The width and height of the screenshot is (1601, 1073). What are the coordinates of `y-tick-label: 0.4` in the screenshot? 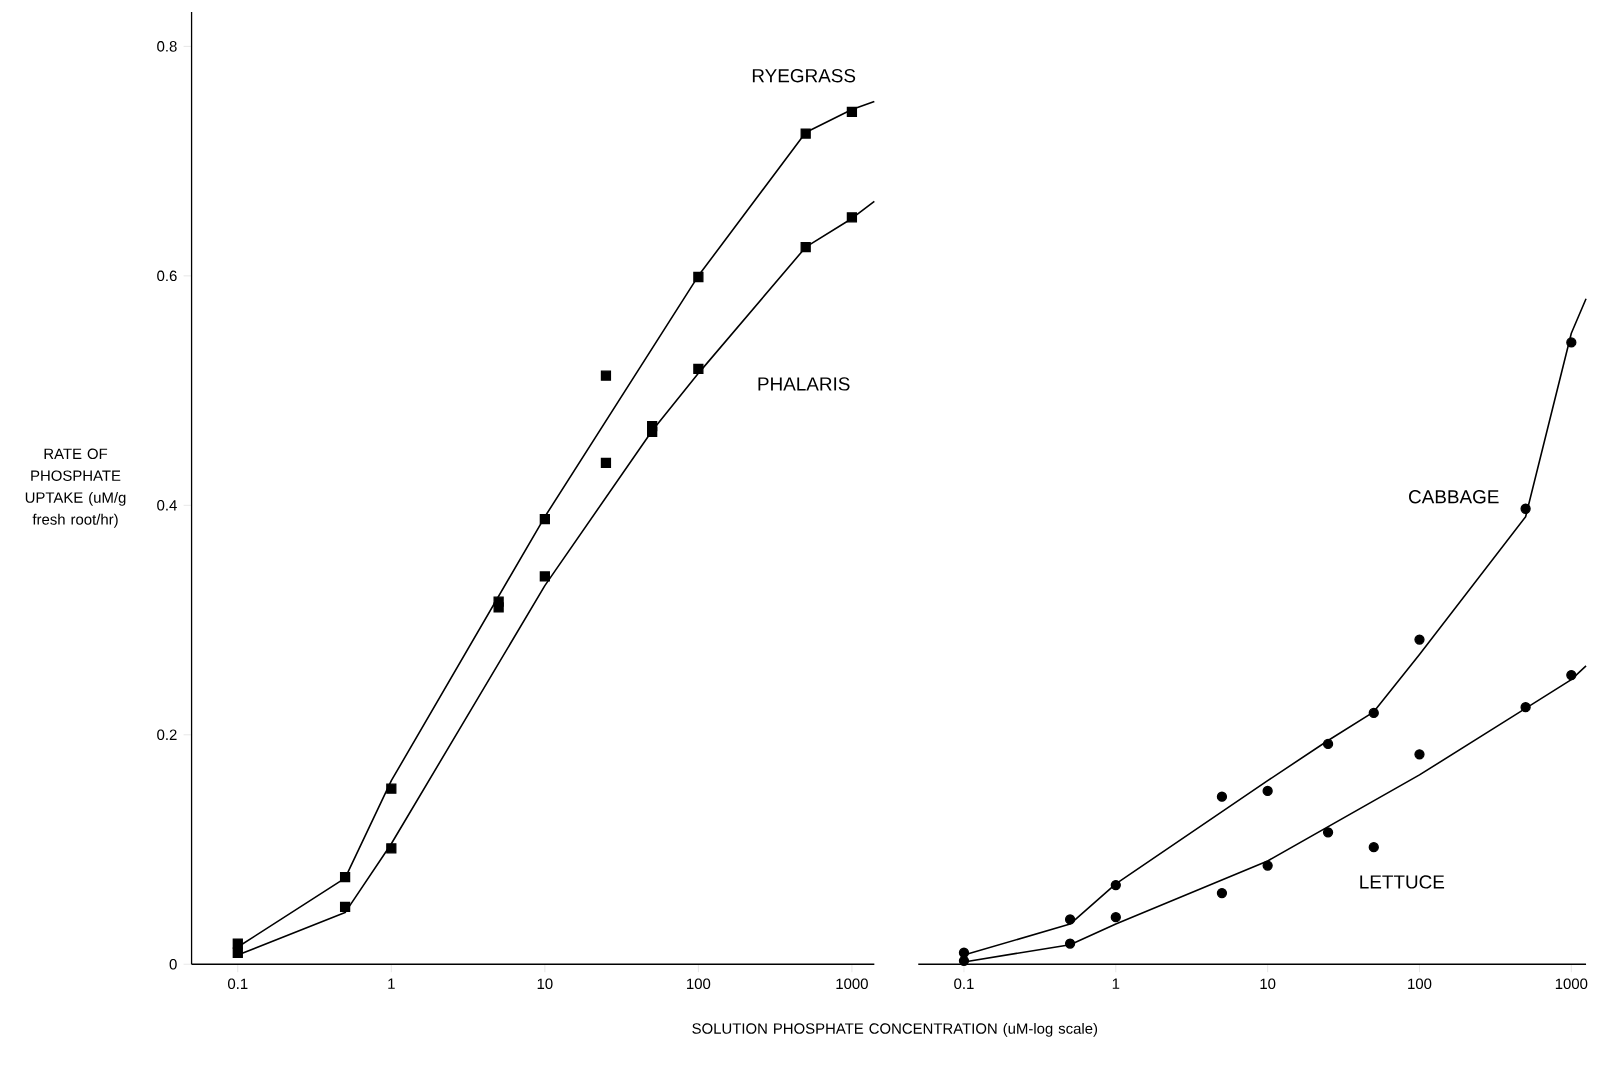 It's located at (167, 505).